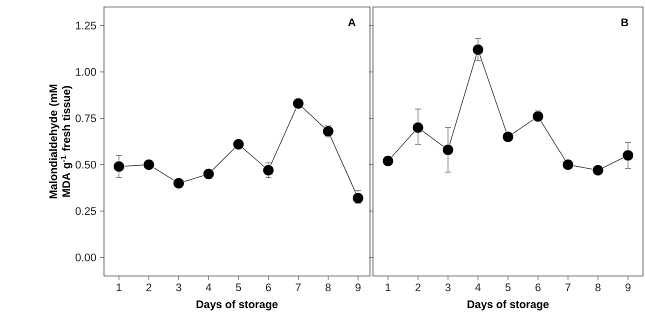 The width and height of the screenshot is (645, 329). What do you see at coordinates (352, 22) in the screenshot?
I see `annotation: A` at bounding box center [352, 22].